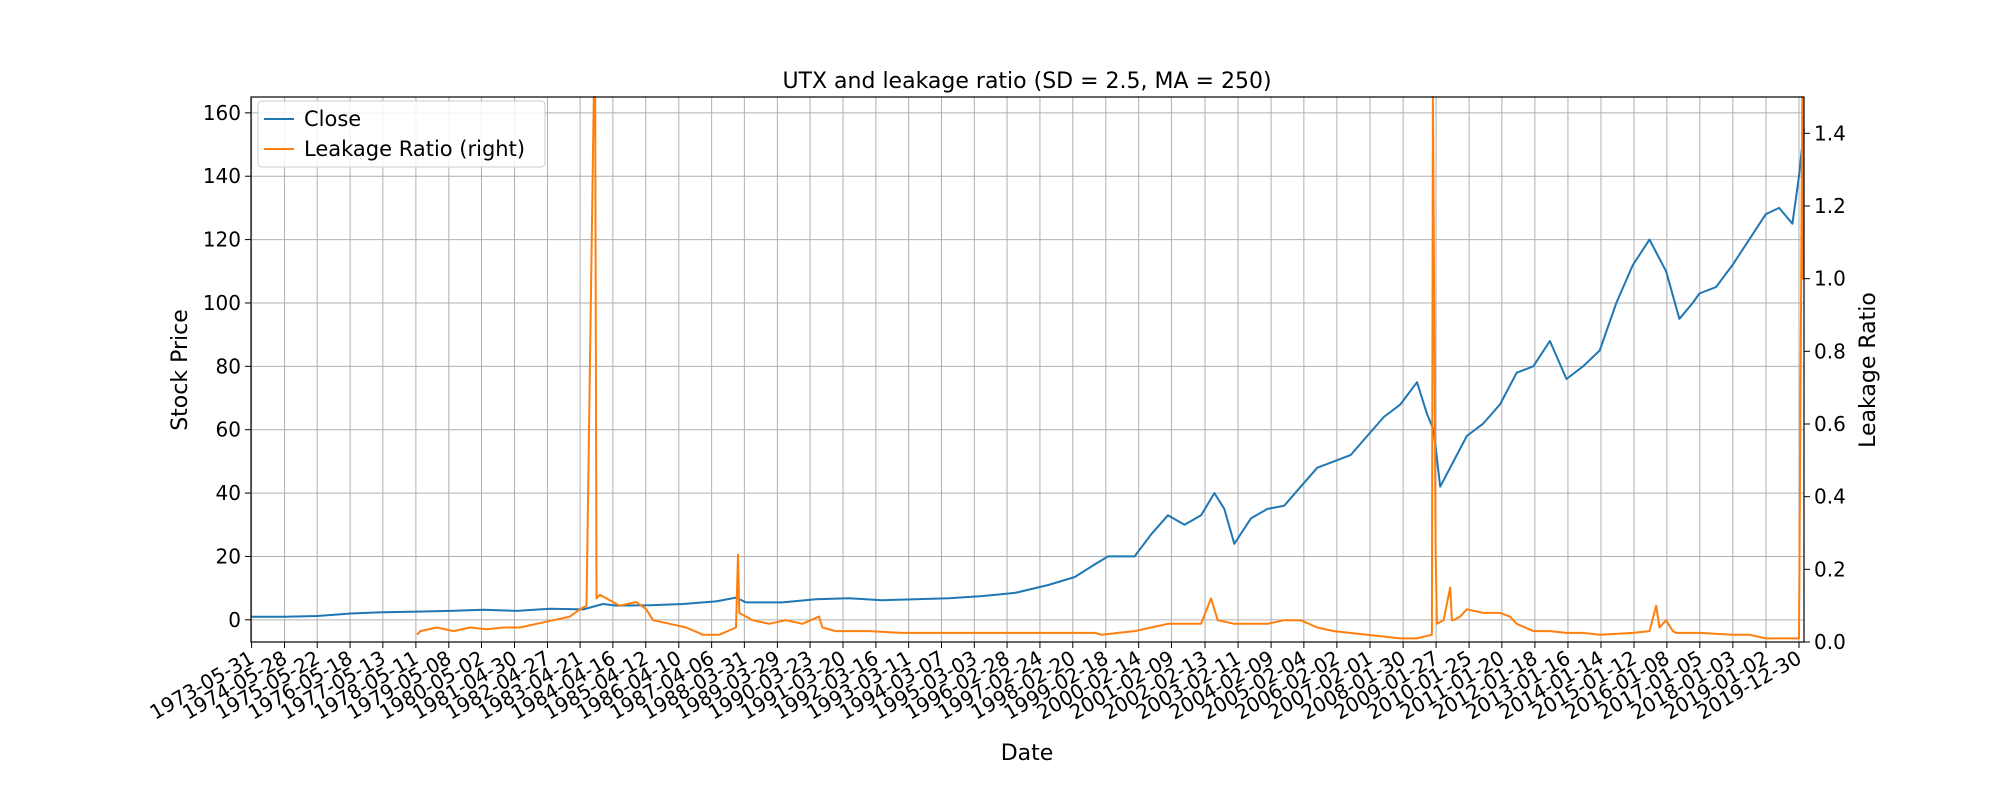  What do you see at coordinates (414, 149) in the screenshot?
I see `legend-label-leakage: Leakage Ratio (right)` at bounding box center [414, 149].